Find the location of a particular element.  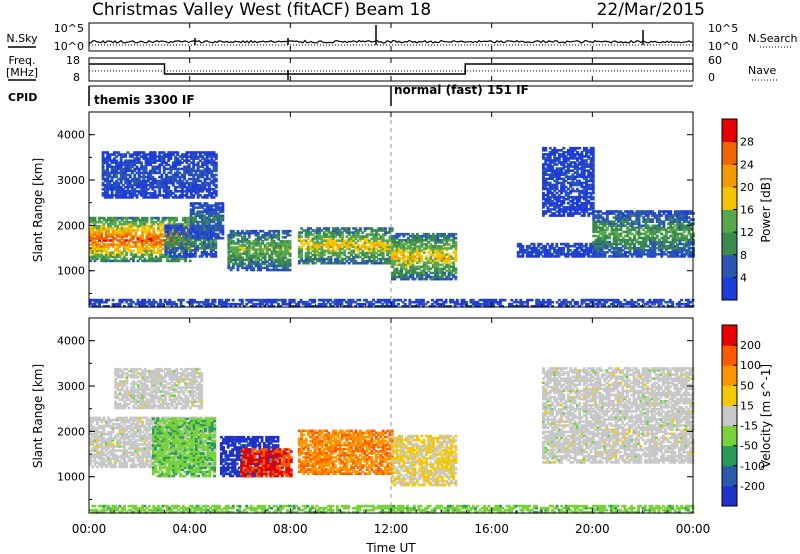

nave-label: Nave is located at coordinates (762, 70).